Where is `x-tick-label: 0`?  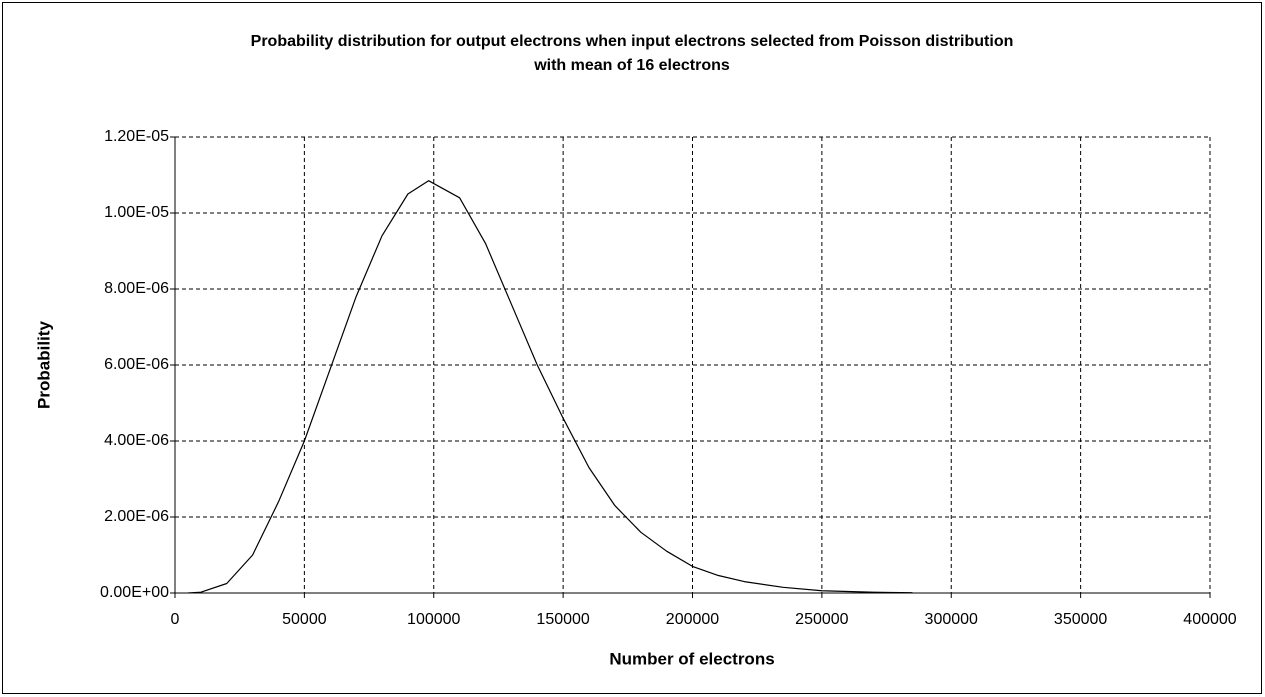 x-tick-label: 0 is located at coordinates (175, 619).